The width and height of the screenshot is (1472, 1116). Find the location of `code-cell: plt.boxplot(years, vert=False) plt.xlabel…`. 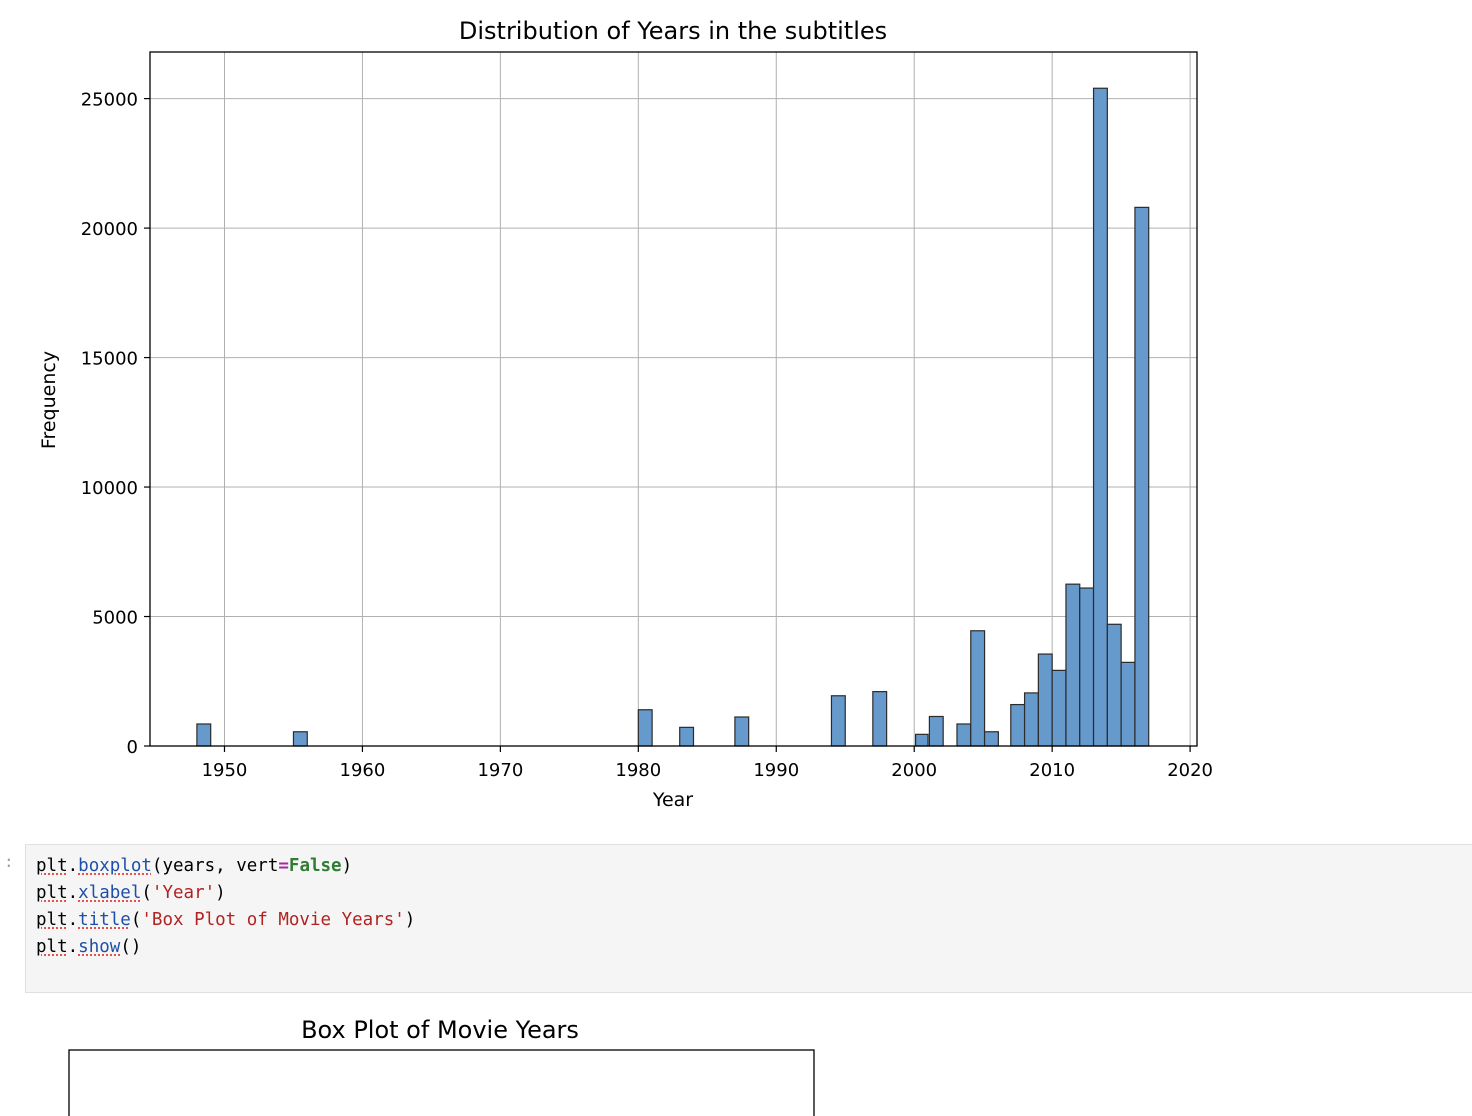

code-cell: plt.boxplot(years, vert=False) plt.xlabel… is located at coordinates (748, 918).